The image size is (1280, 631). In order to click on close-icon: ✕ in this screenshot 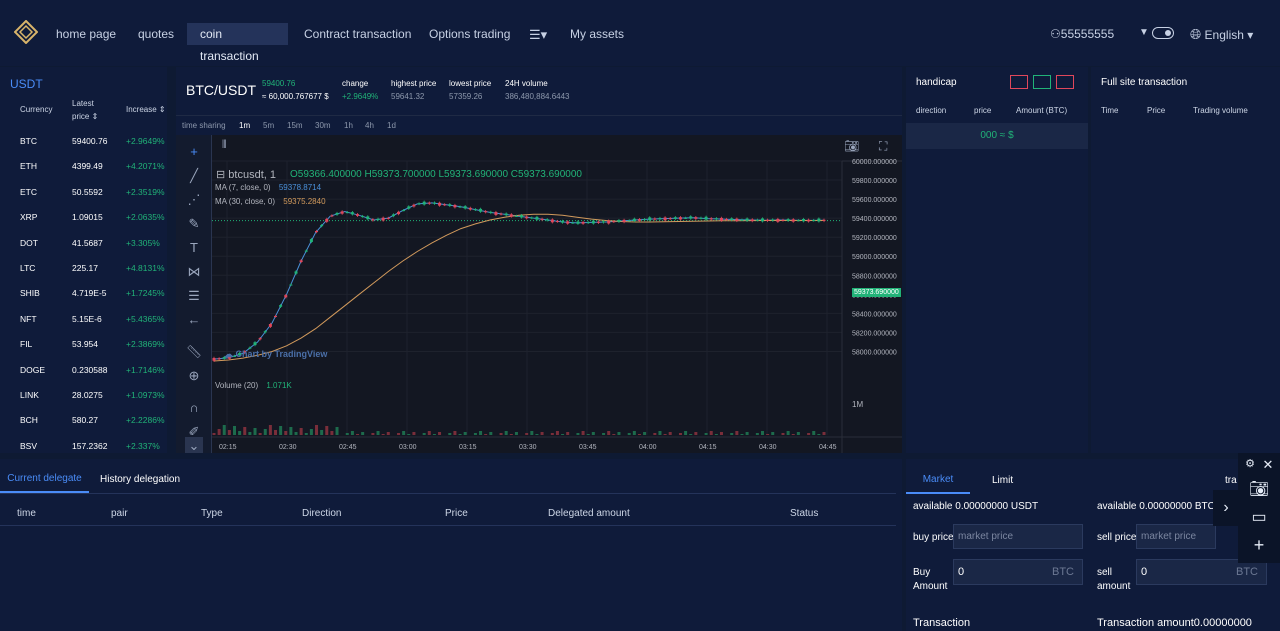, I will do `click(1268, 464)`.